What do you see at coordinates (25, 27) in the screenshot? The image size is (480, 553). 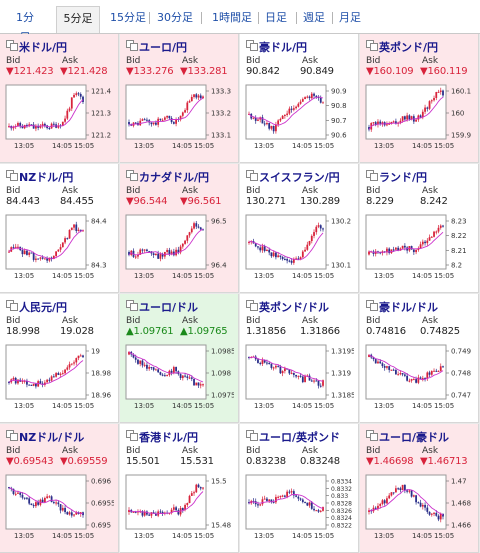 I see `tab-1min: 1分足` at bounding box center [25, 27].